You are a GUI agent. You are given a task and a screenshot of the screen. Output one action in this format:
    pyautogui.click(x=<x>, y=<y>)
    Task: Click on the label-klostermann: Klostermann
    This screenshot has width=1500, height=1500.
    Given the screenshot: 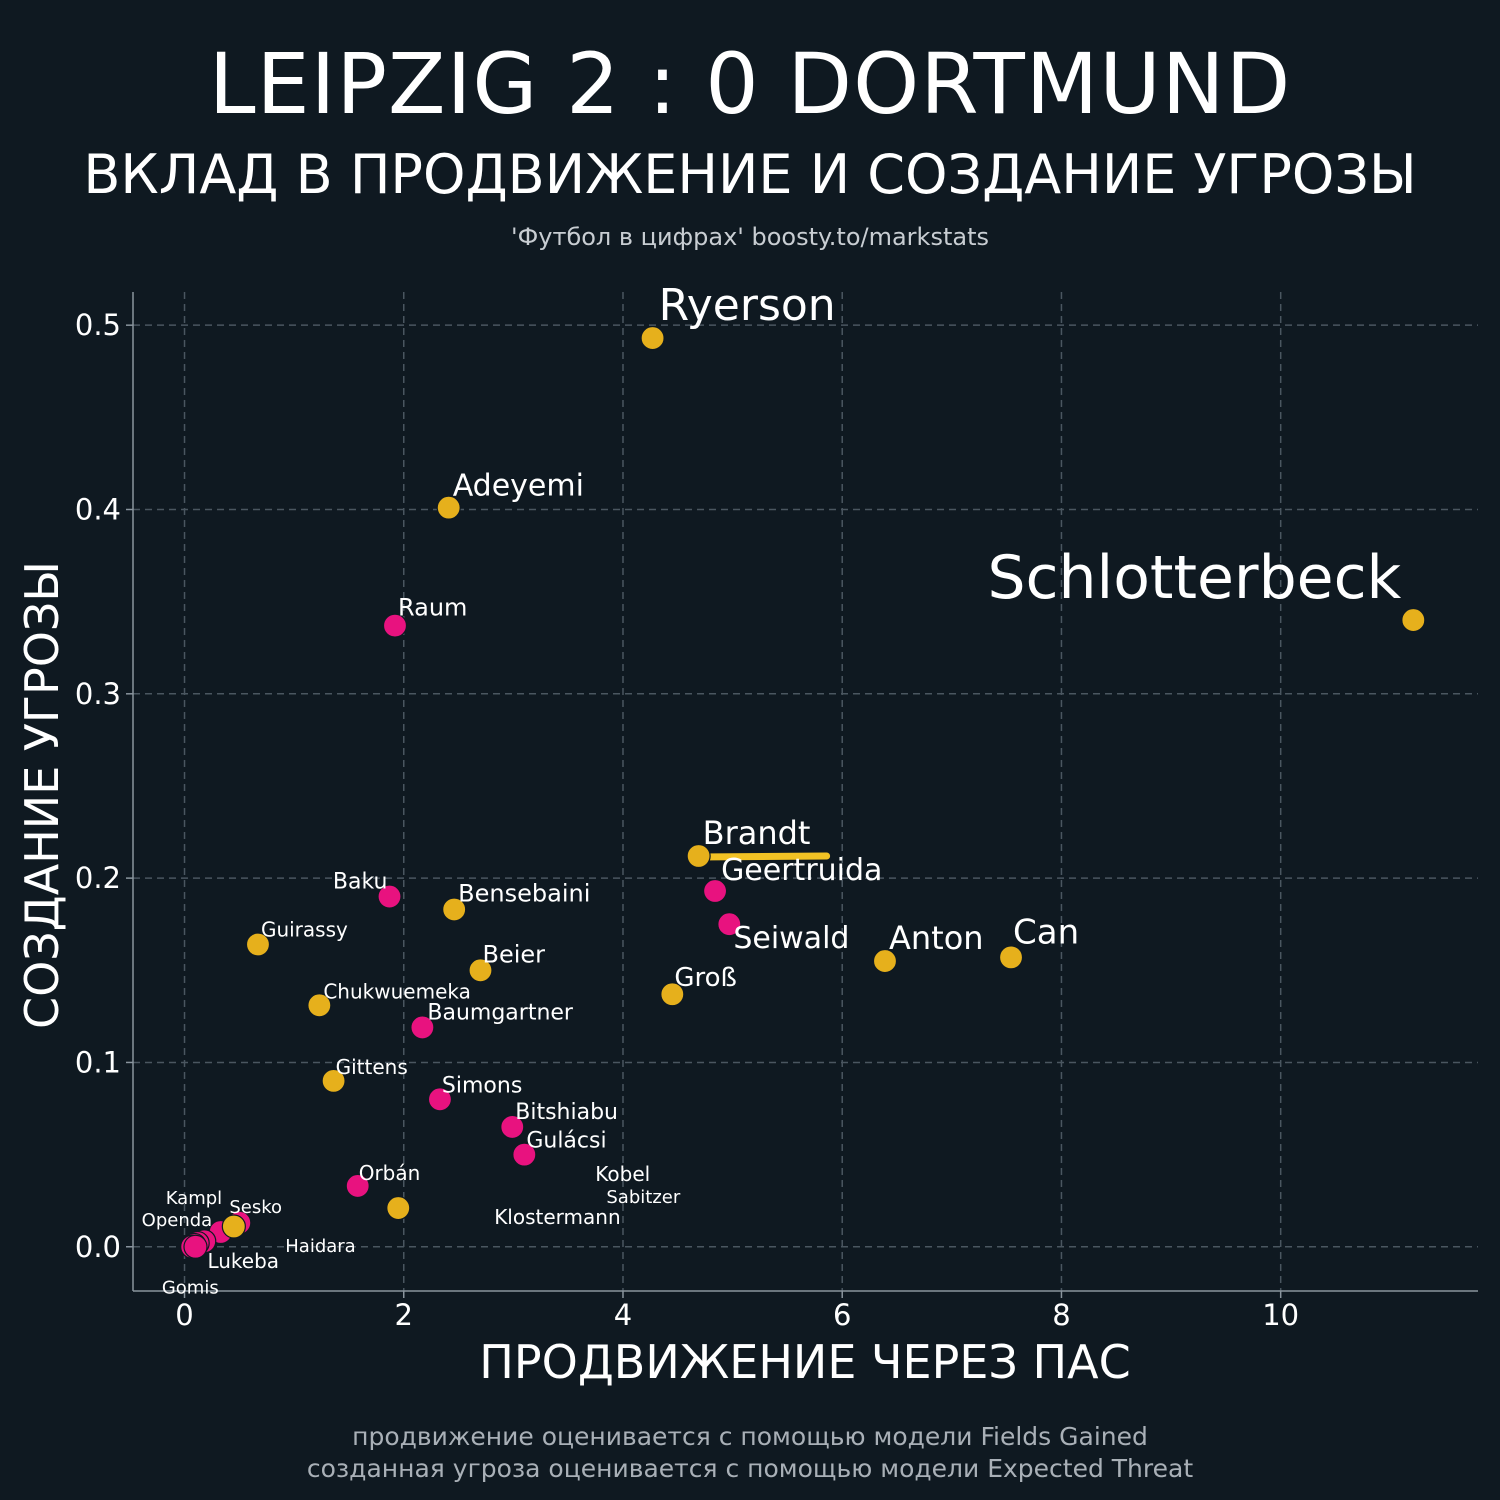 What is the action you would take?
    pyautogui.click(x=557, y=1217)
    